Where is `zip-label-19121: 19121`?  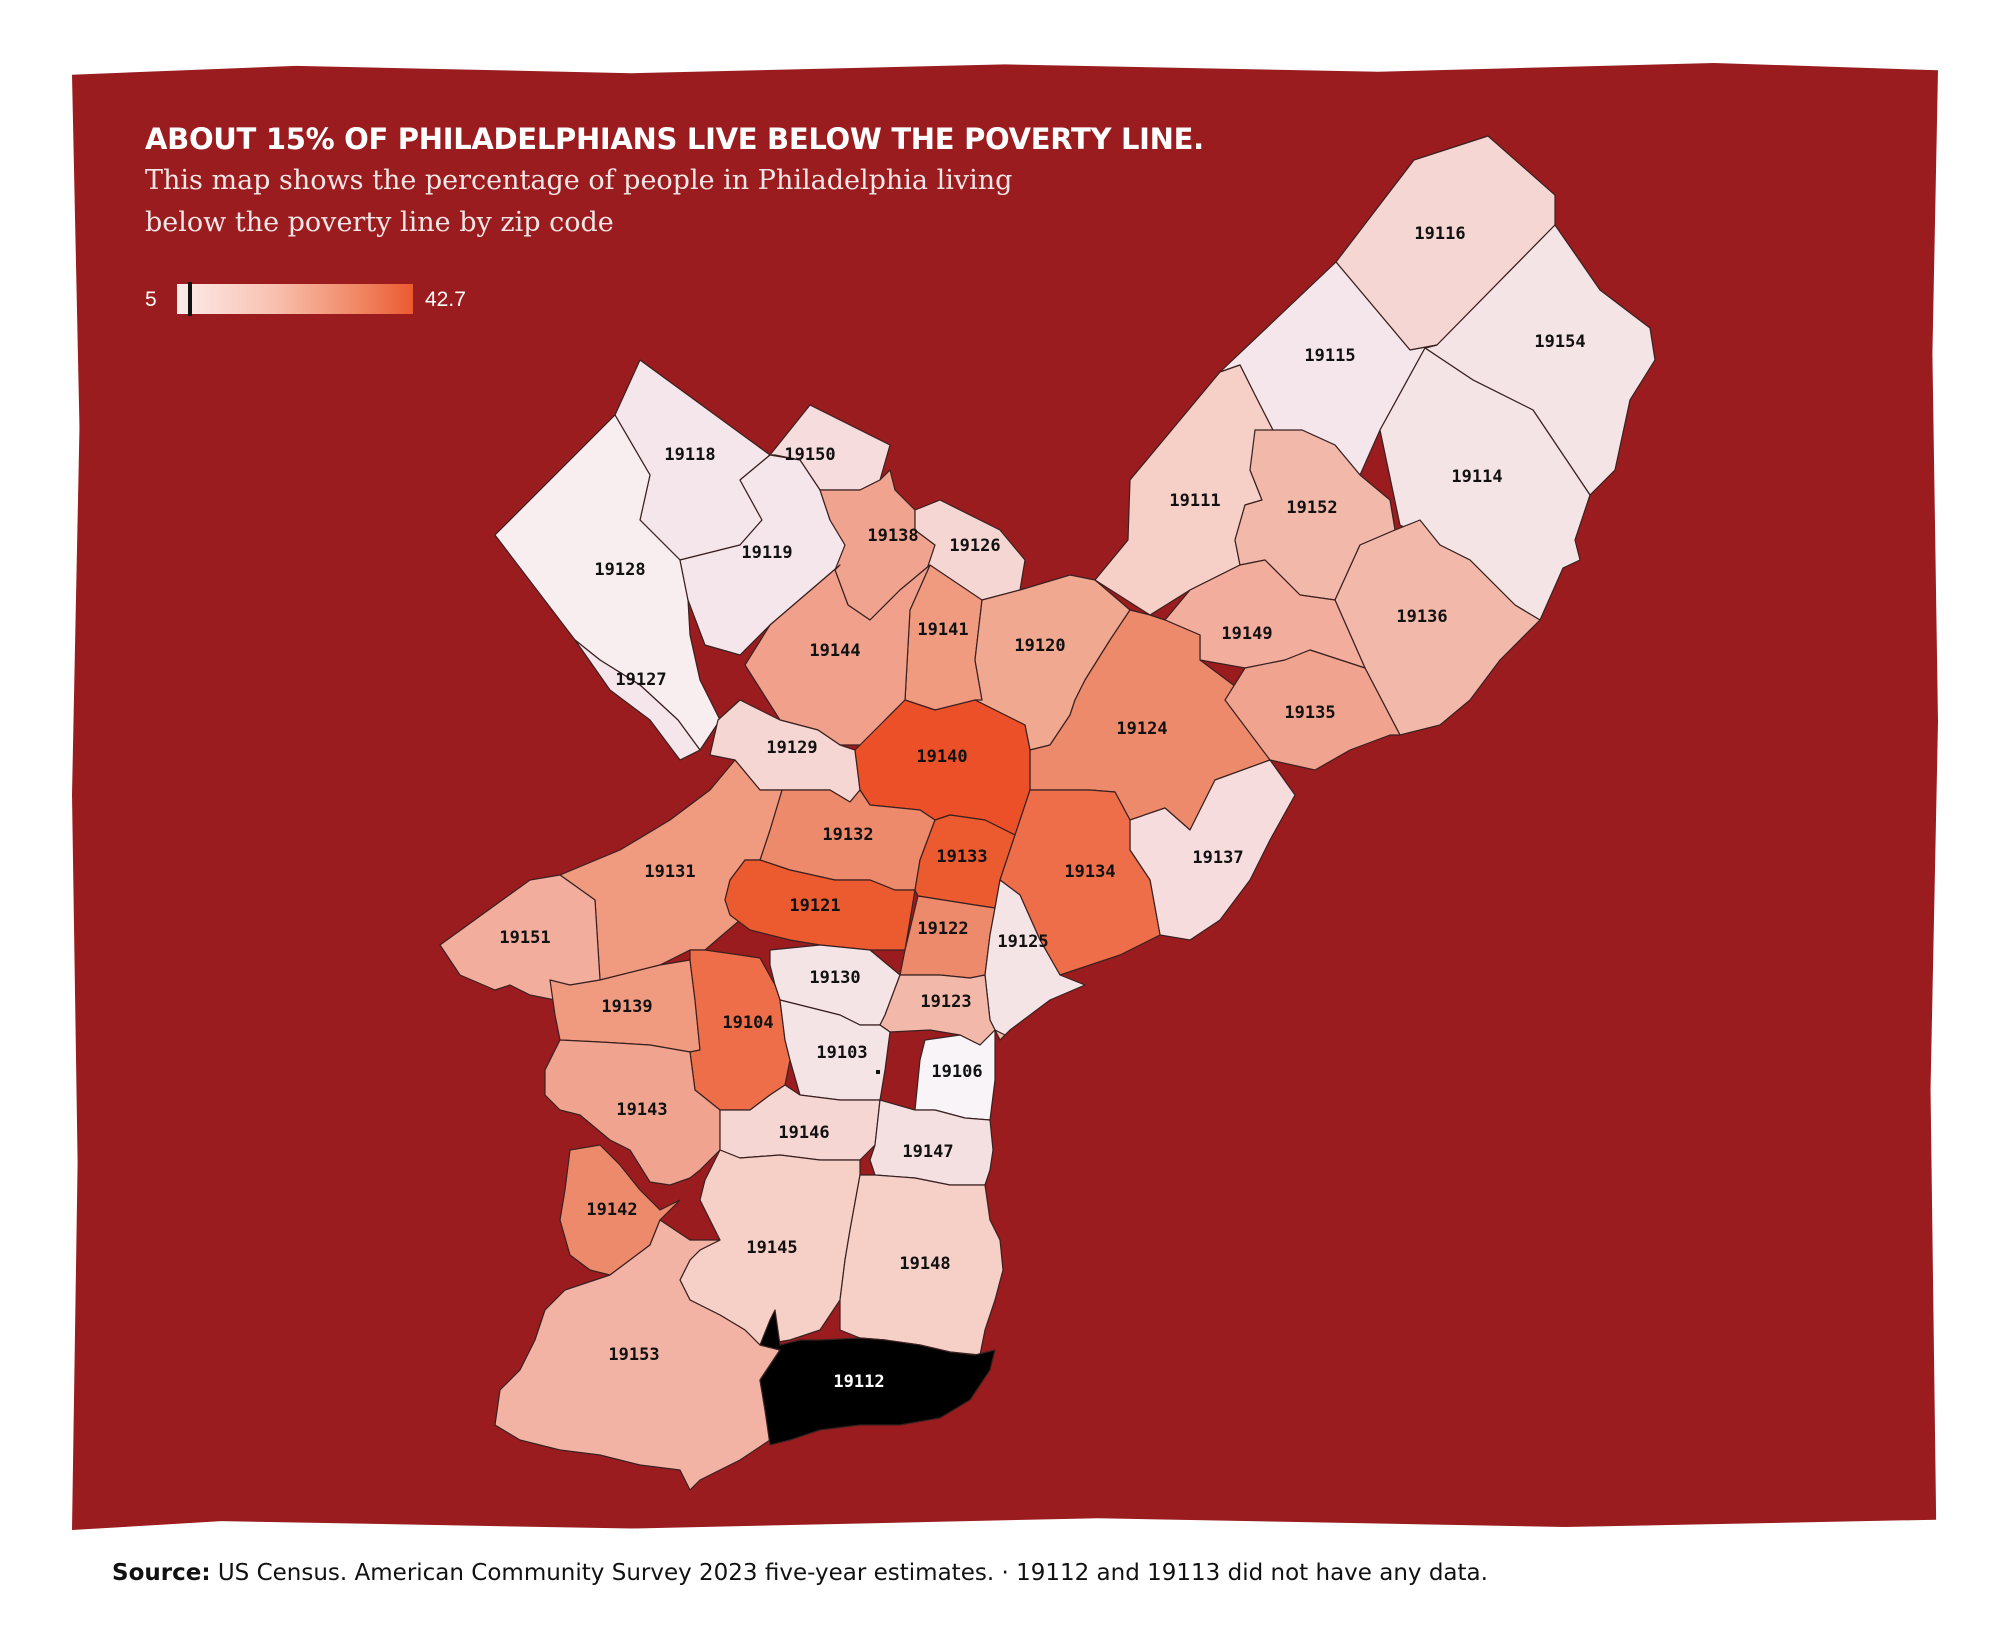 zip-label-19121: 19121 is located at coordinates (814, 906).